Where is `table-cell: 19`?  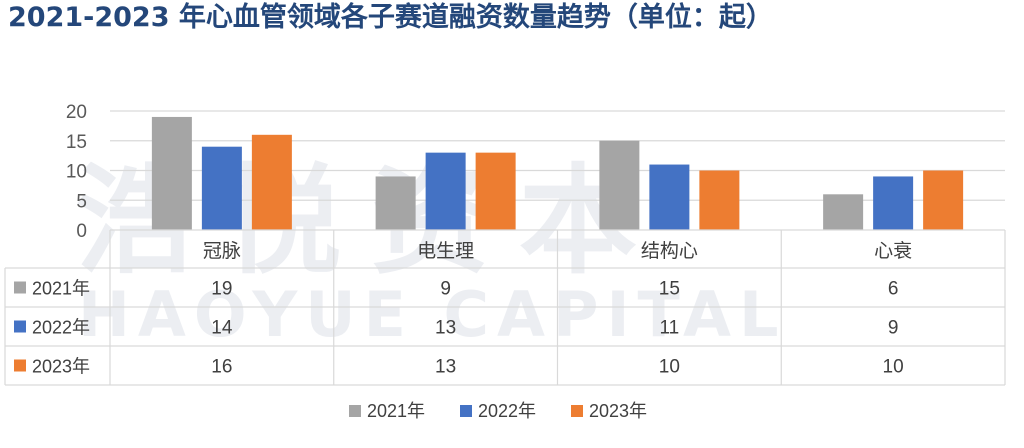 table-cell: 19 is located at coordinates (221, 289).